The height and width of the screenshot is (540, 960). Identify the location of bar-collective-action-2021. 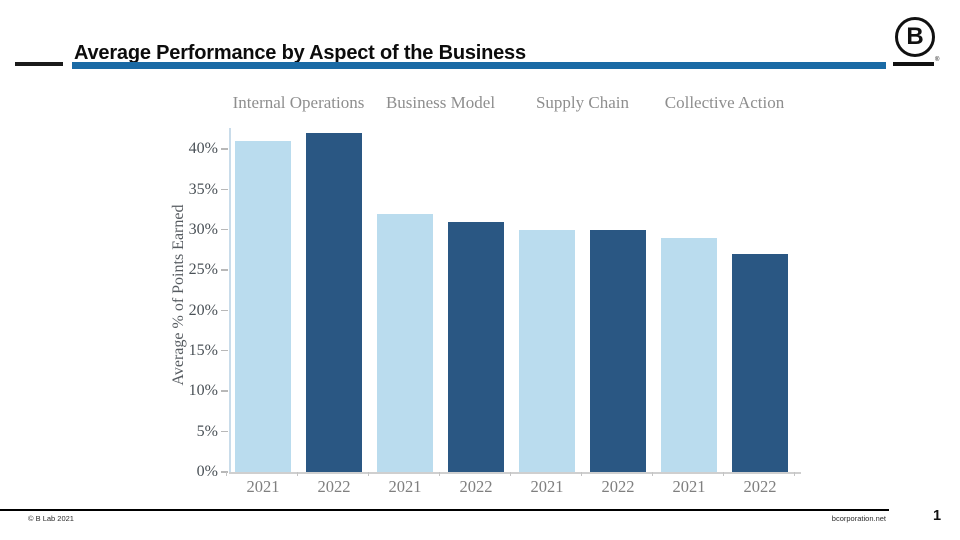
(689, 354).